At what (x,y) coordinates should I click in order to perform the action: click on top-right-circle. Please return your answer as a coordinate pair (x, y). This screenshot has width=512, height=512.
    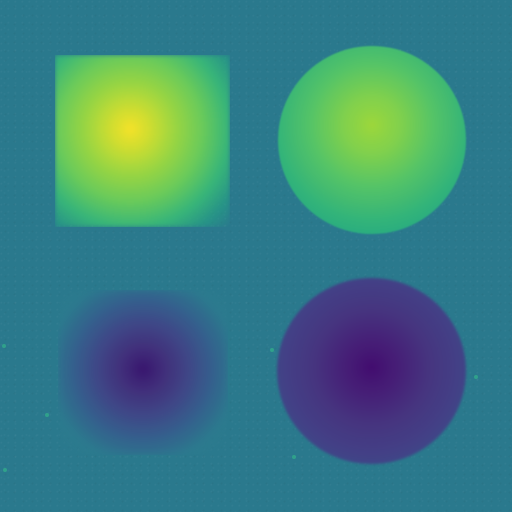
    Looking at the image, I should click on (372, 140).